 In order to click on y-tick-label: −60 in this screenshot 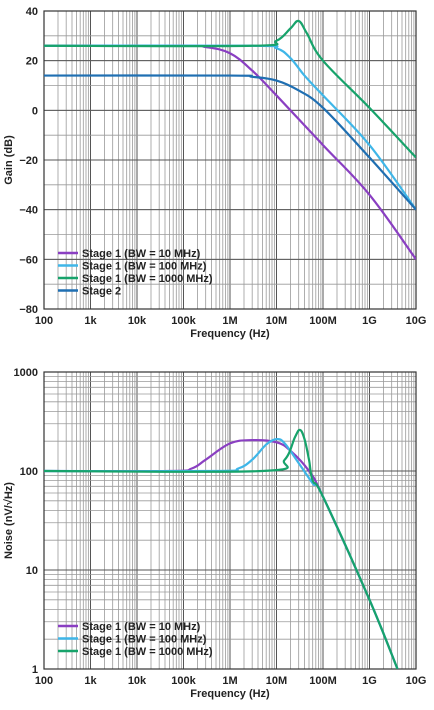, I will do `click(28, 260)`.